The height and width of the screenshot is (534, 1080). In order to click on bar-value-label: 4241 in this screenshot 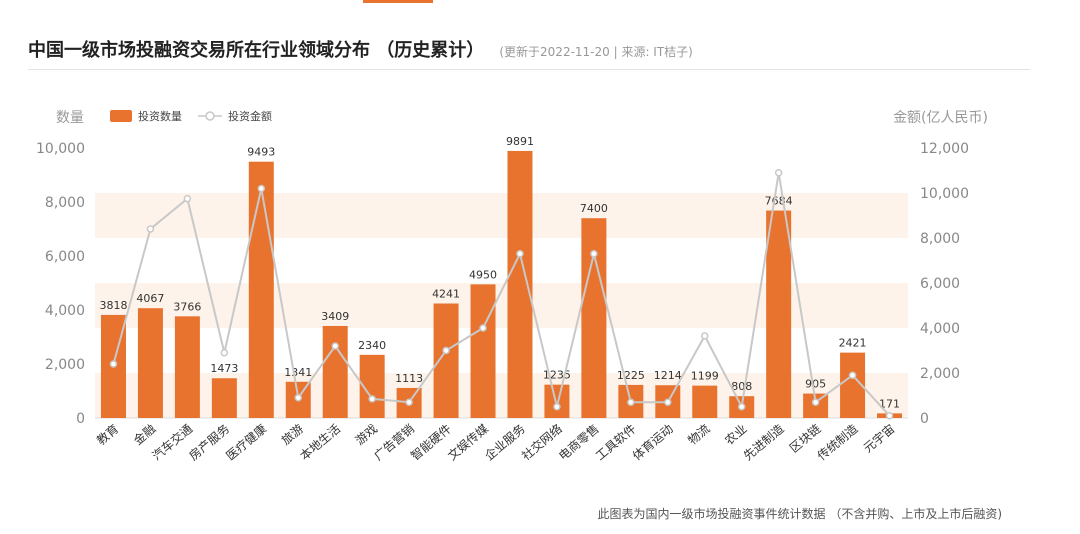, I will do `click(446, 293)`.